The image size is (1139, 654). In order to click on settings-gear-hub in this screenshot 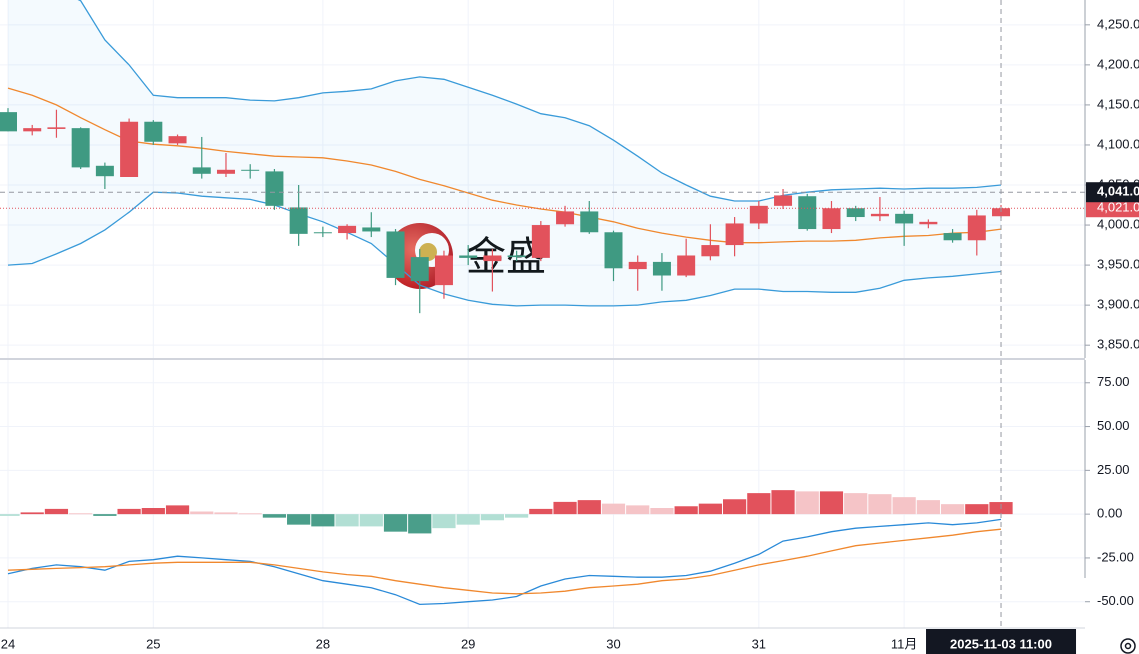, I will do `click(1128, 646)`.